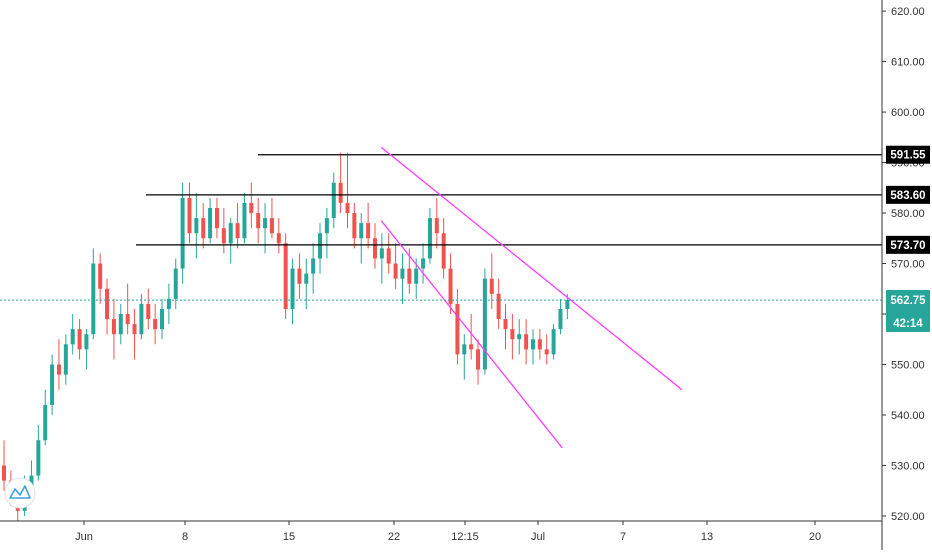 The width and height of the screenshot is (932, 555). What do you see at coordinates (538, 537) in the screenshot?
I see `time-tick-label: Jul` at bounding box center [538, 537].